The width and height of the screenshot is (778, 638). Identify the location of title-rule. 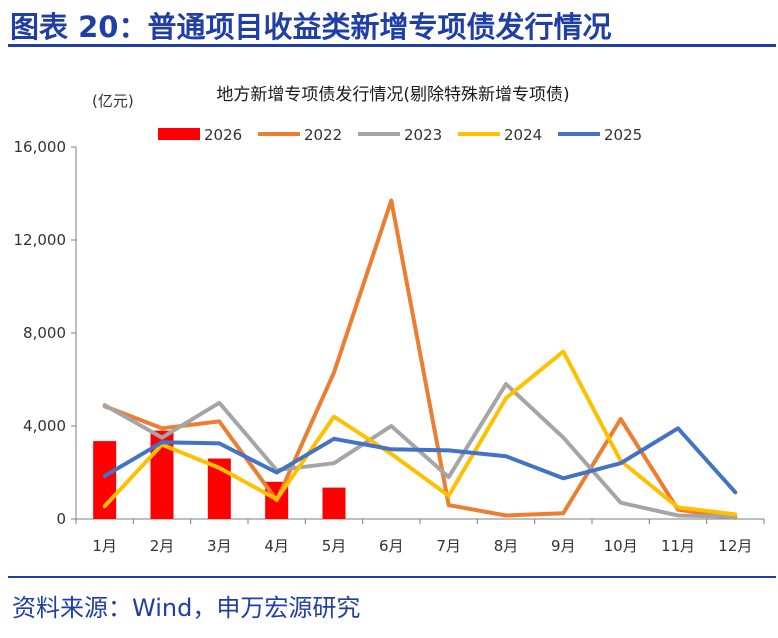
(392, 45).